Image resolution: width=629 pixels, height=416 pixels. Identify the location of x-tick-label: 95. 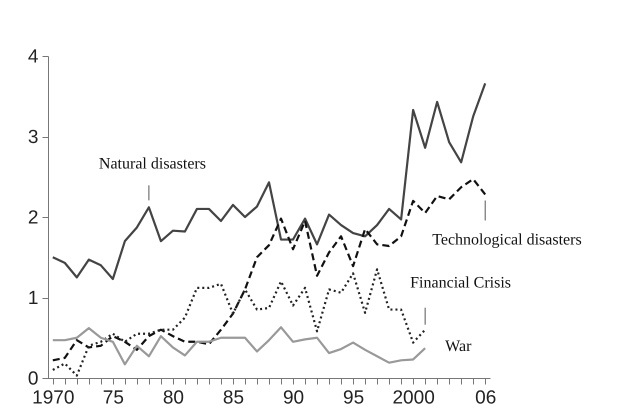
(353, 398).